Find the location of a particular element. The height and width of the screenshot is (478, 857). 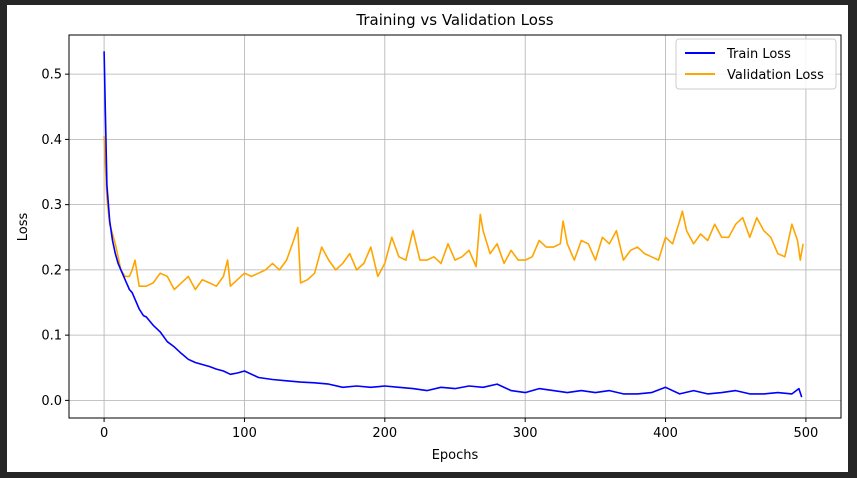

legend-box is located at coordinates (756, 64).